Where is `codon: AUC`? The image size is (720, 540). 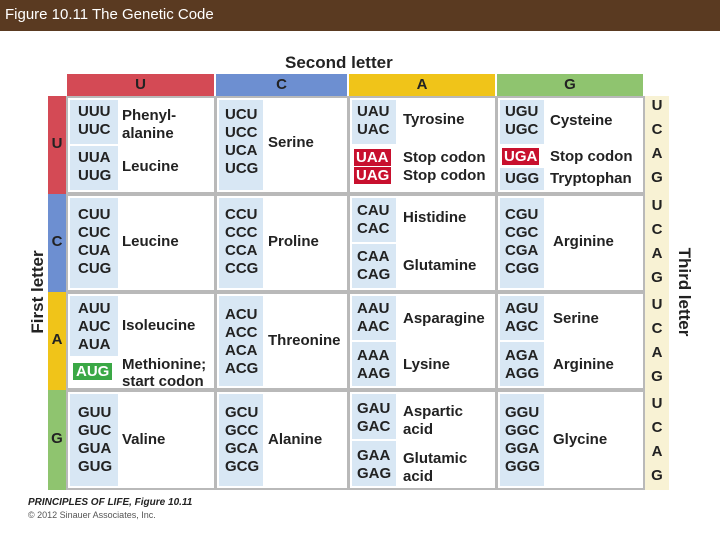 codon: AUC is located at coordinates (94, 326).